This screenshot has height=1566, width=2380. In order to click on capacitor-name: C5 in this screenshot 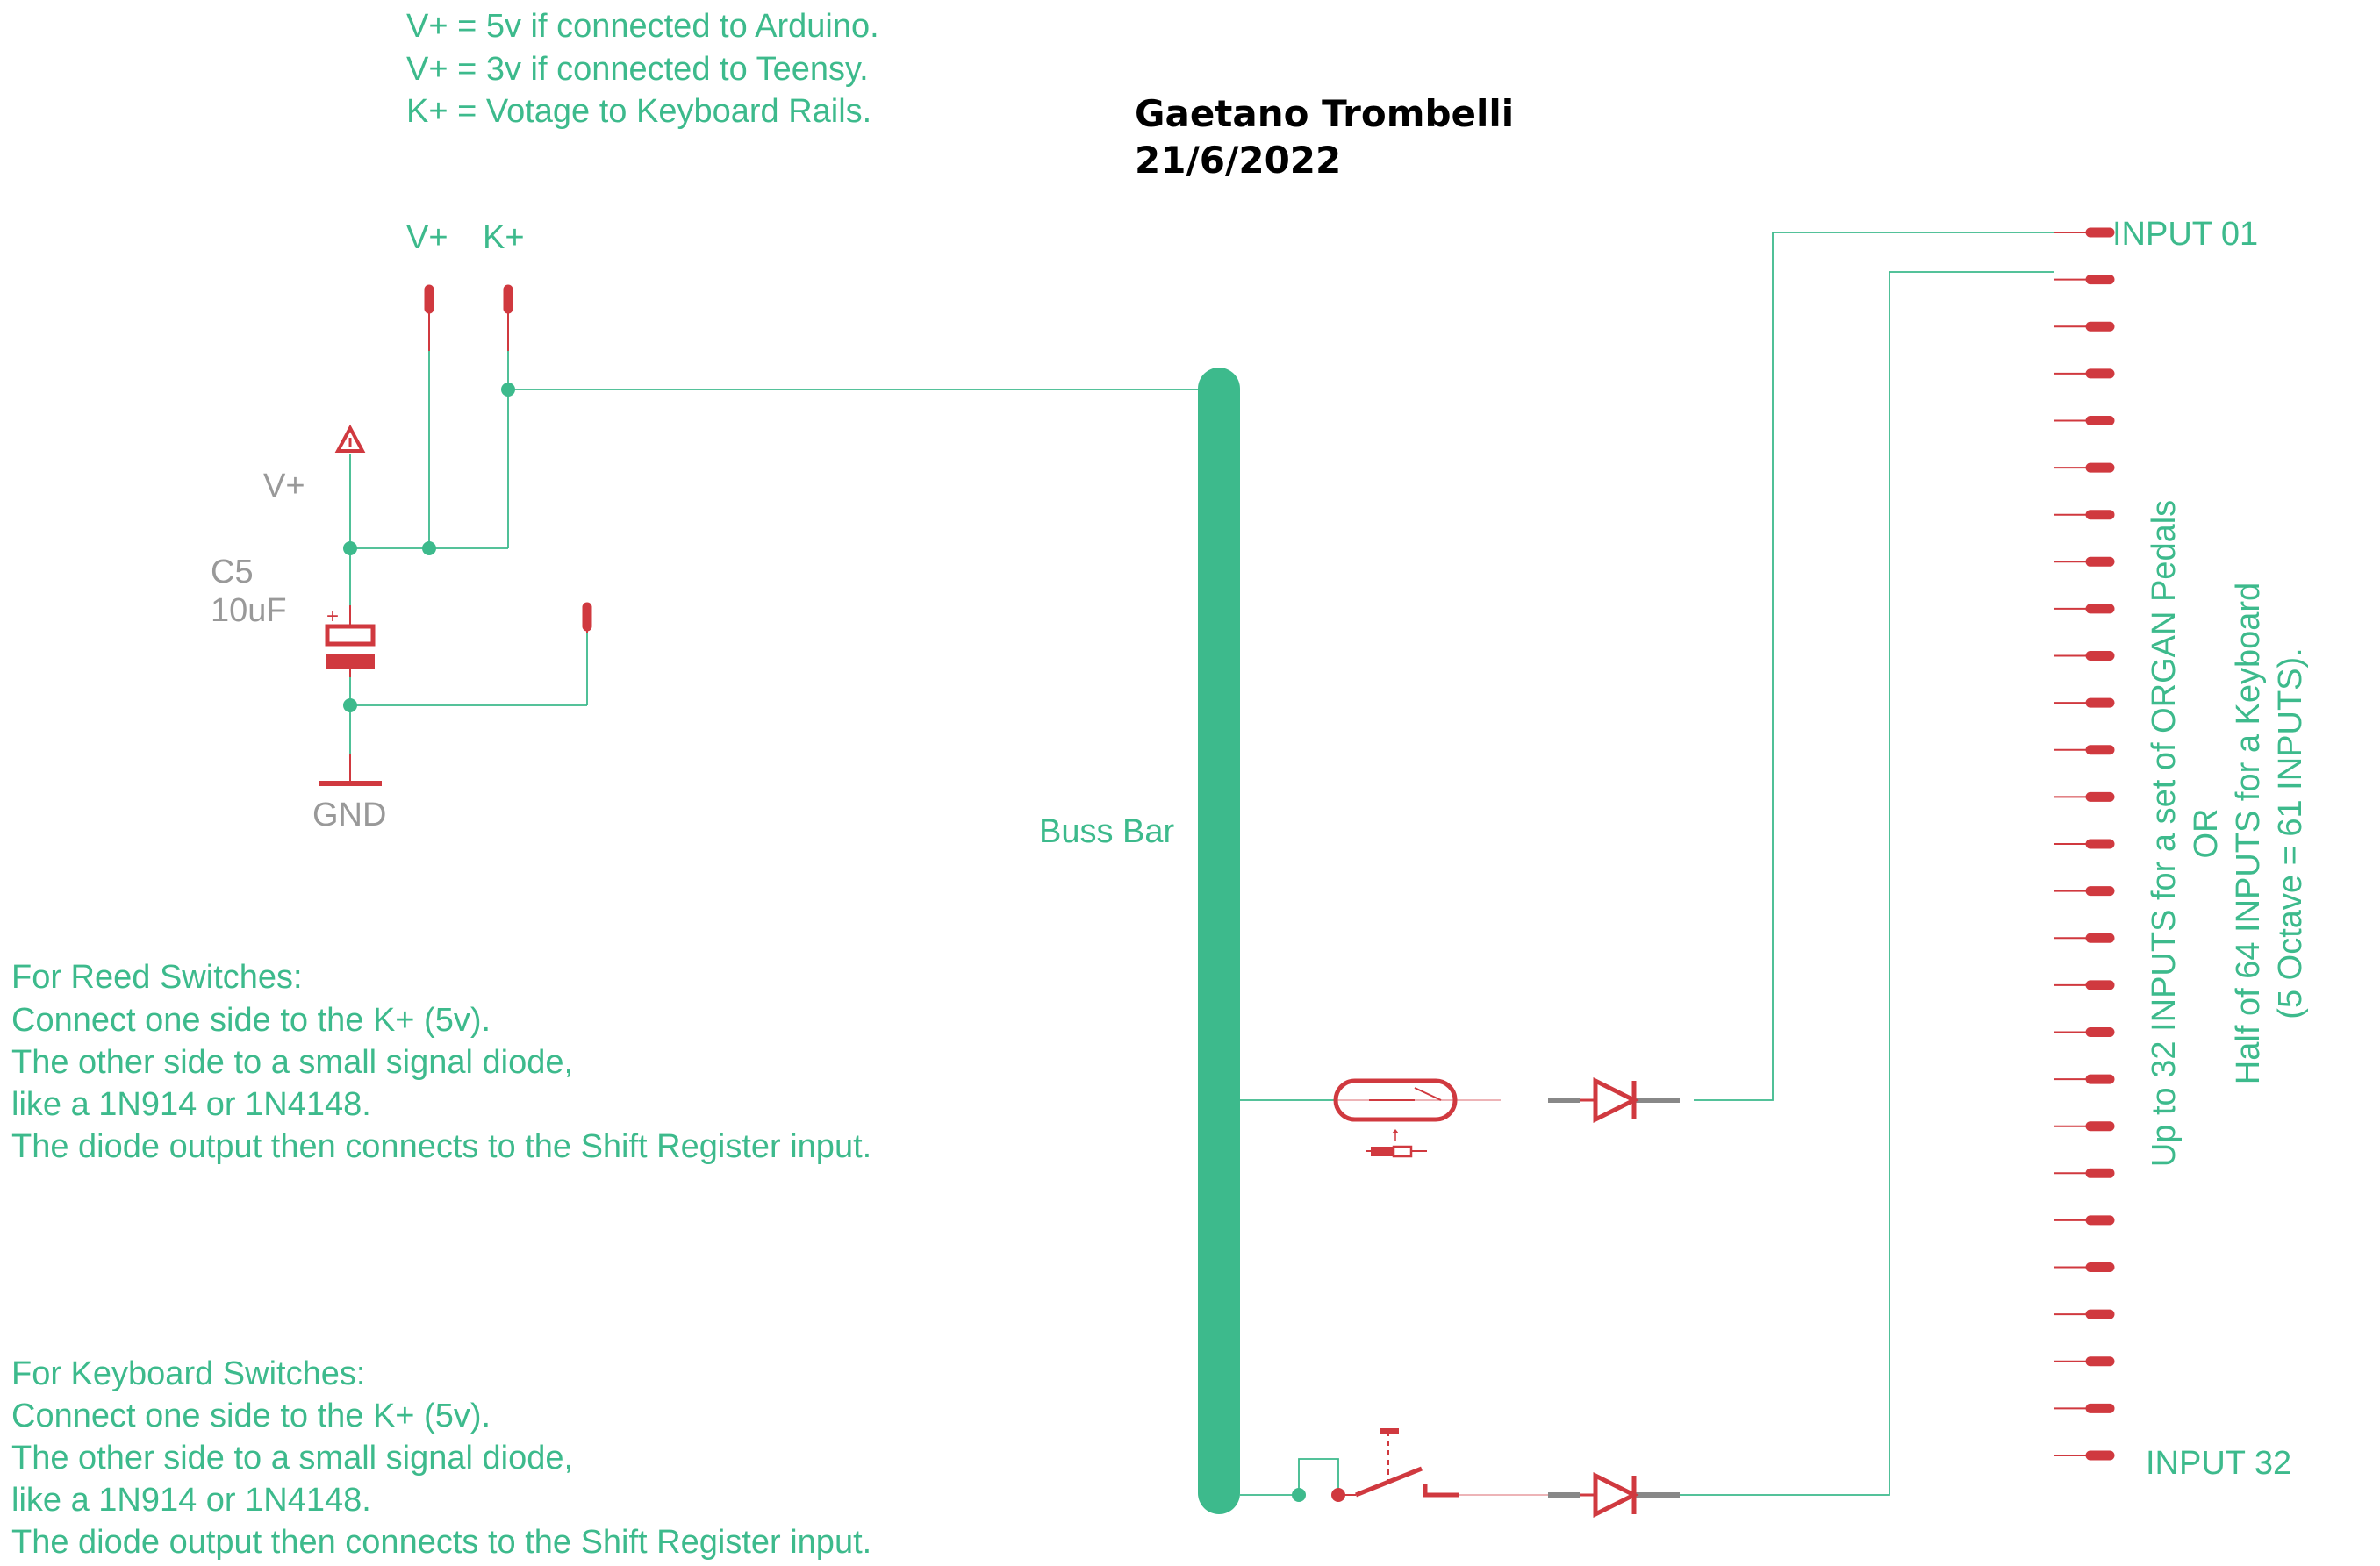, I will do `click(232, 572)`.